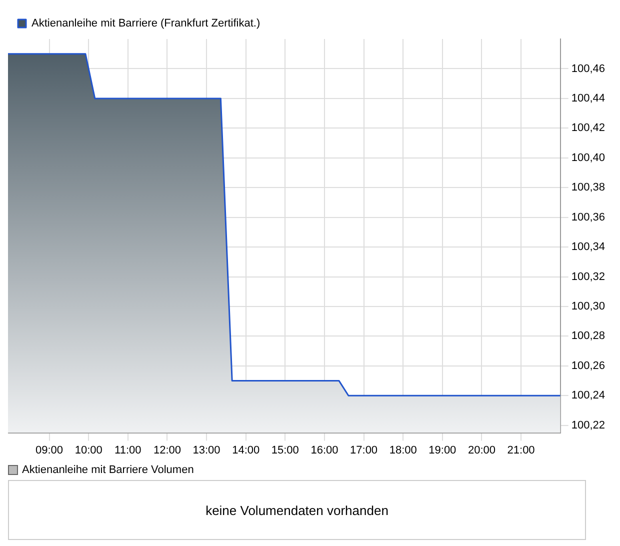 This screenshot has width=620, height=546. What do you see at coordinates (588, 366) in the screenshot?
I see `y-tick-label: 100,26` at bounding box center [588, 366].